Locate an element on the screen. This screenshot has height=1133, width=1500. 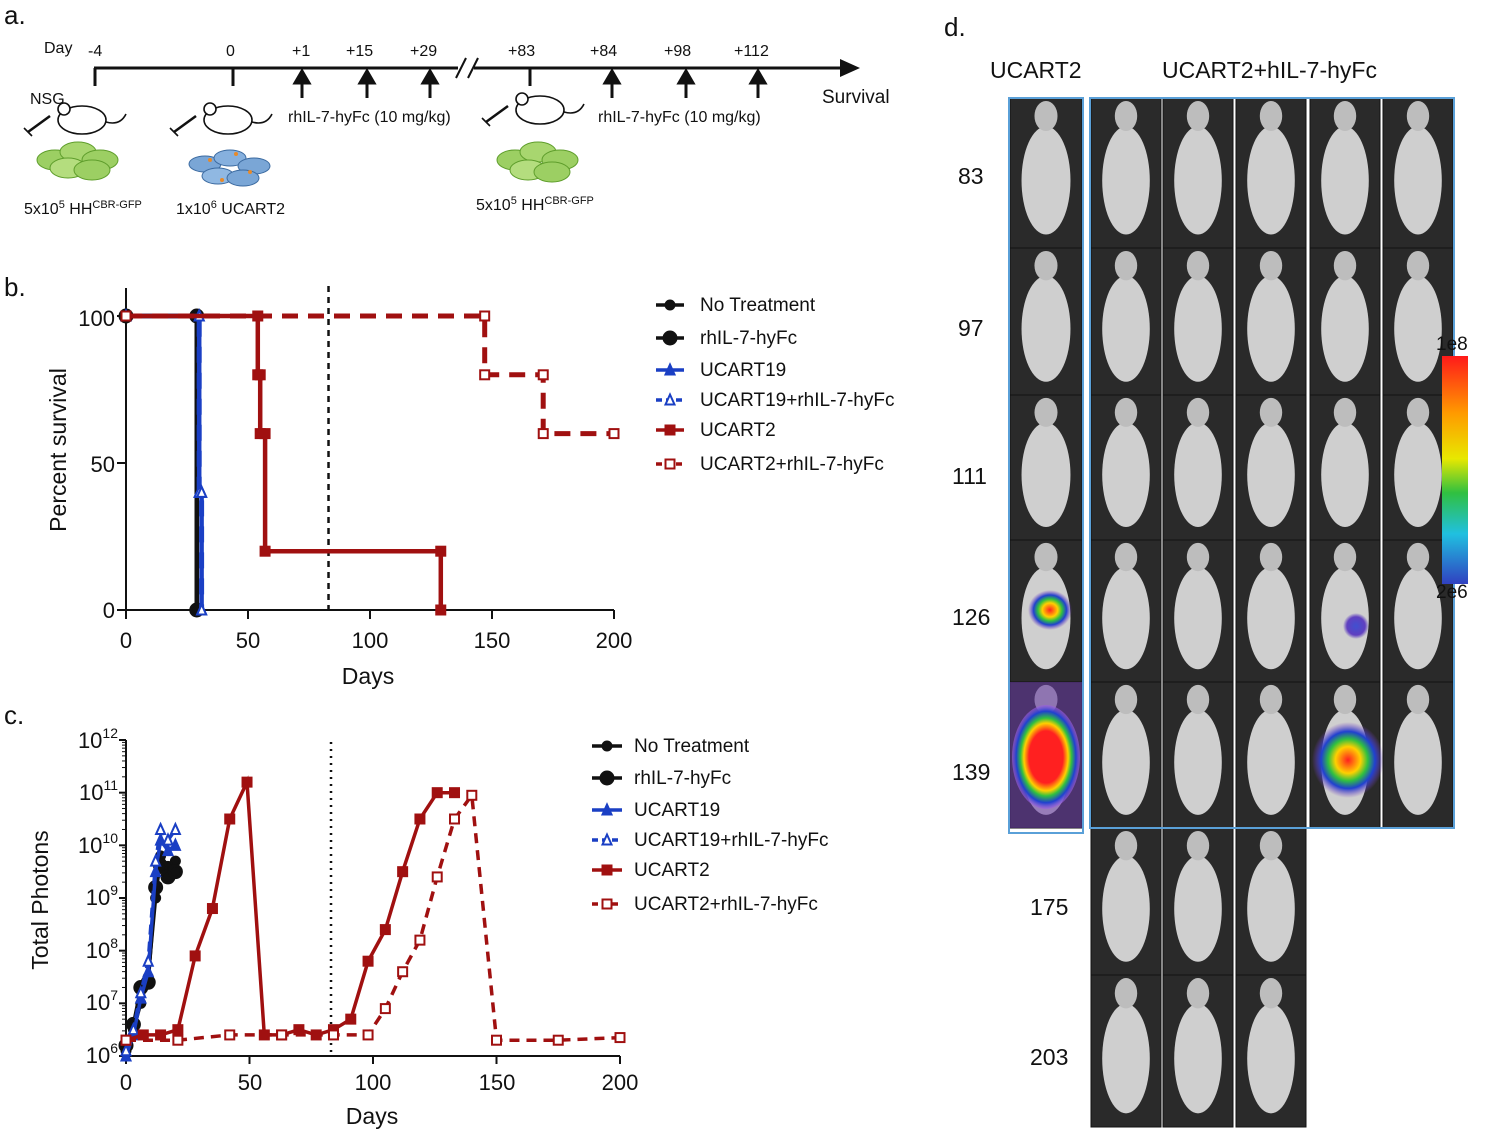
survival-label: Survival is located at coordinates (856, 97).